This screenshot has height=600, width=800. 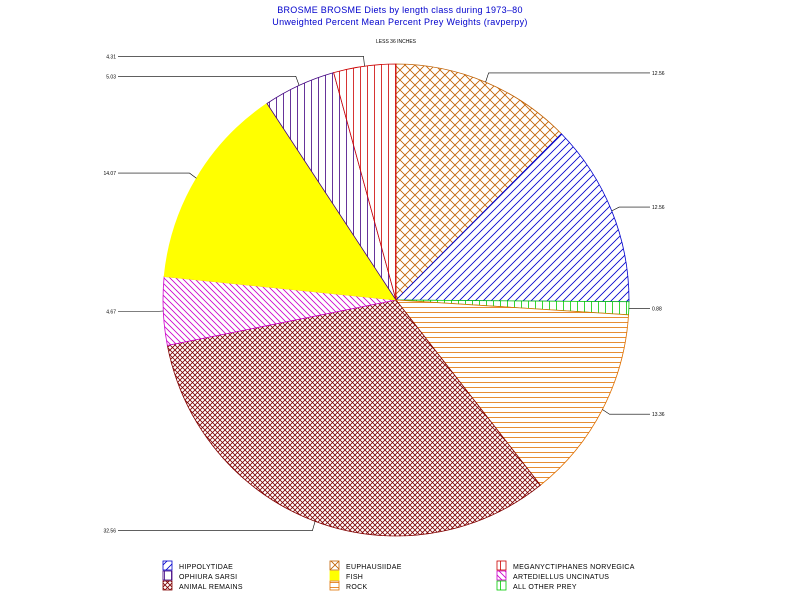 What do you see at coordinates (111, 77) in the screenshot?
I see `slice-value-label: 5.03` at bounding box center [111, 77].